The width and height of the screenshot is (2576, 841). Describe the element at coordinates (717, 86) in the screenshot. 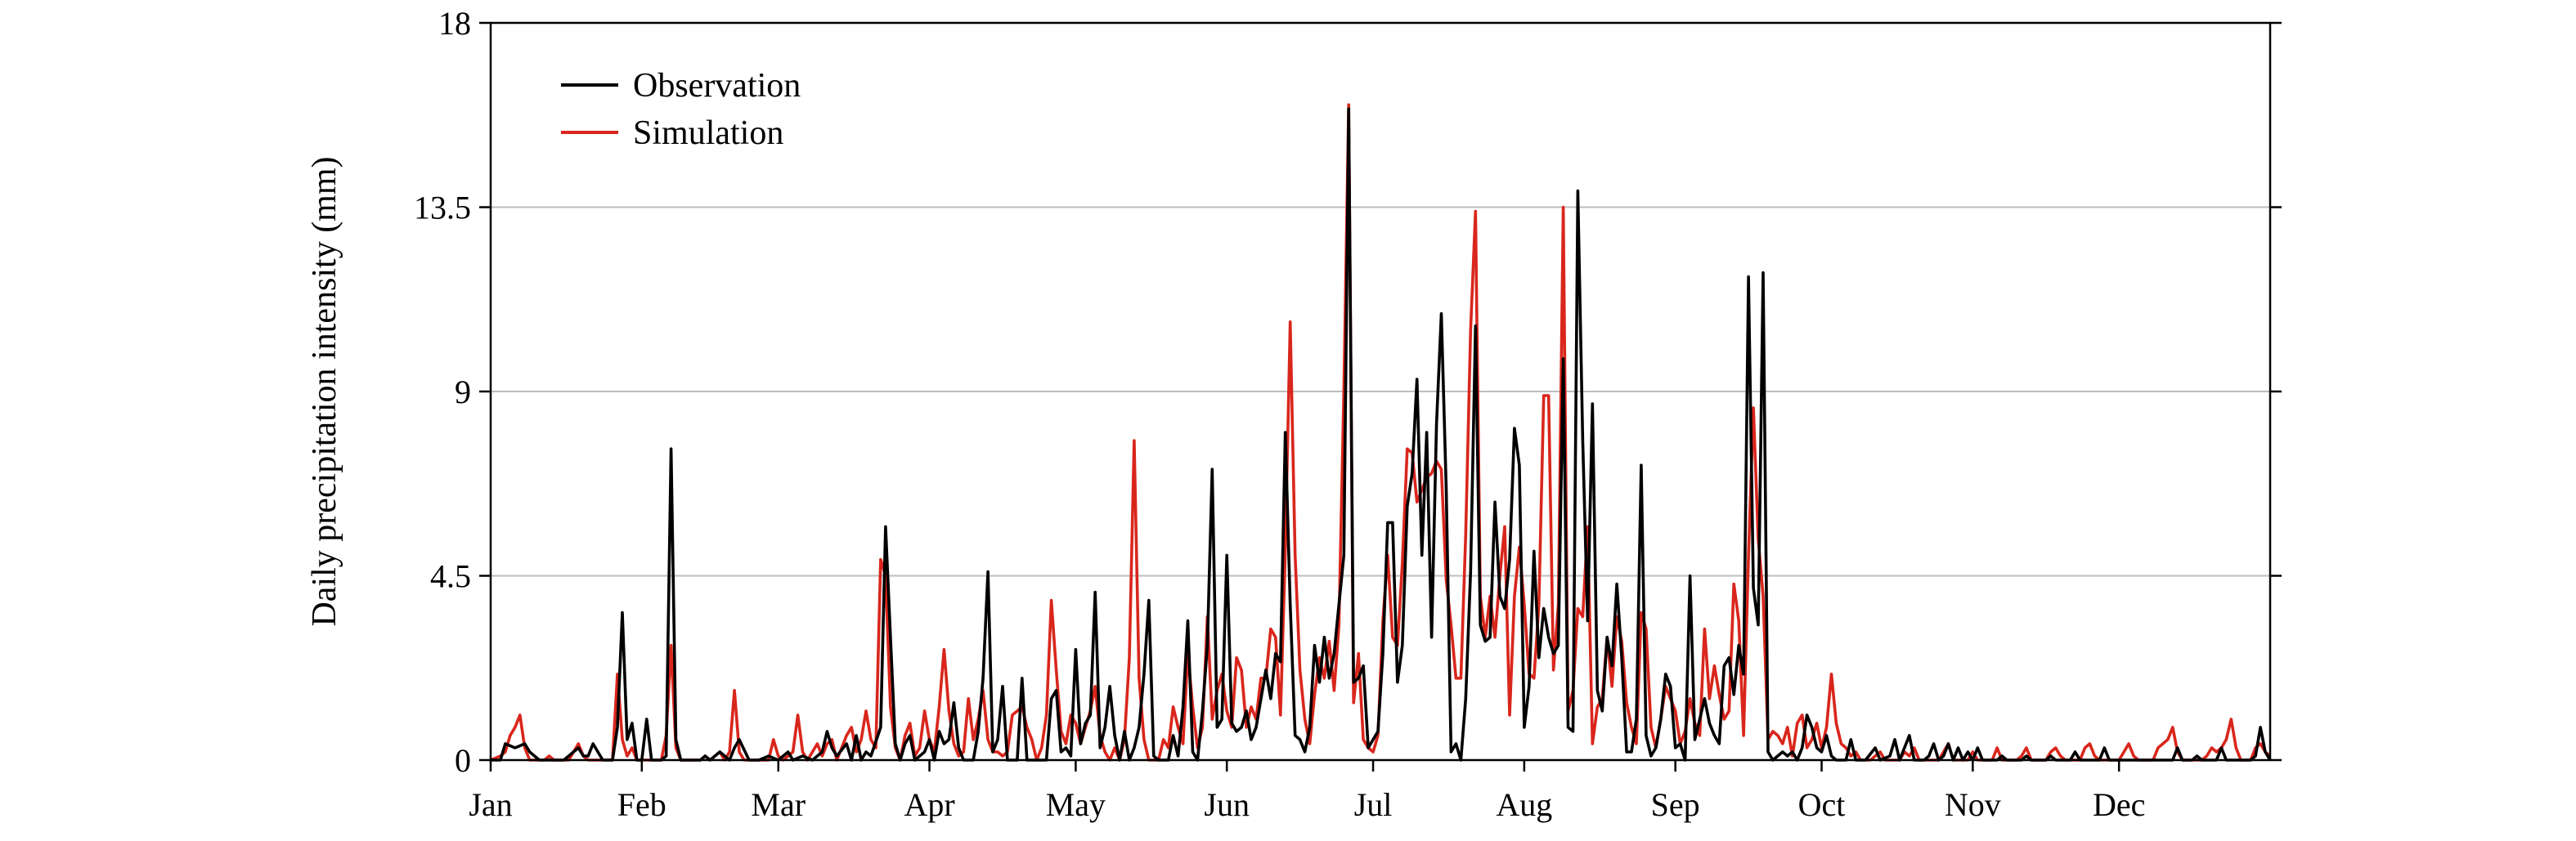

I see `legend-label-observation: Observation` at that location.